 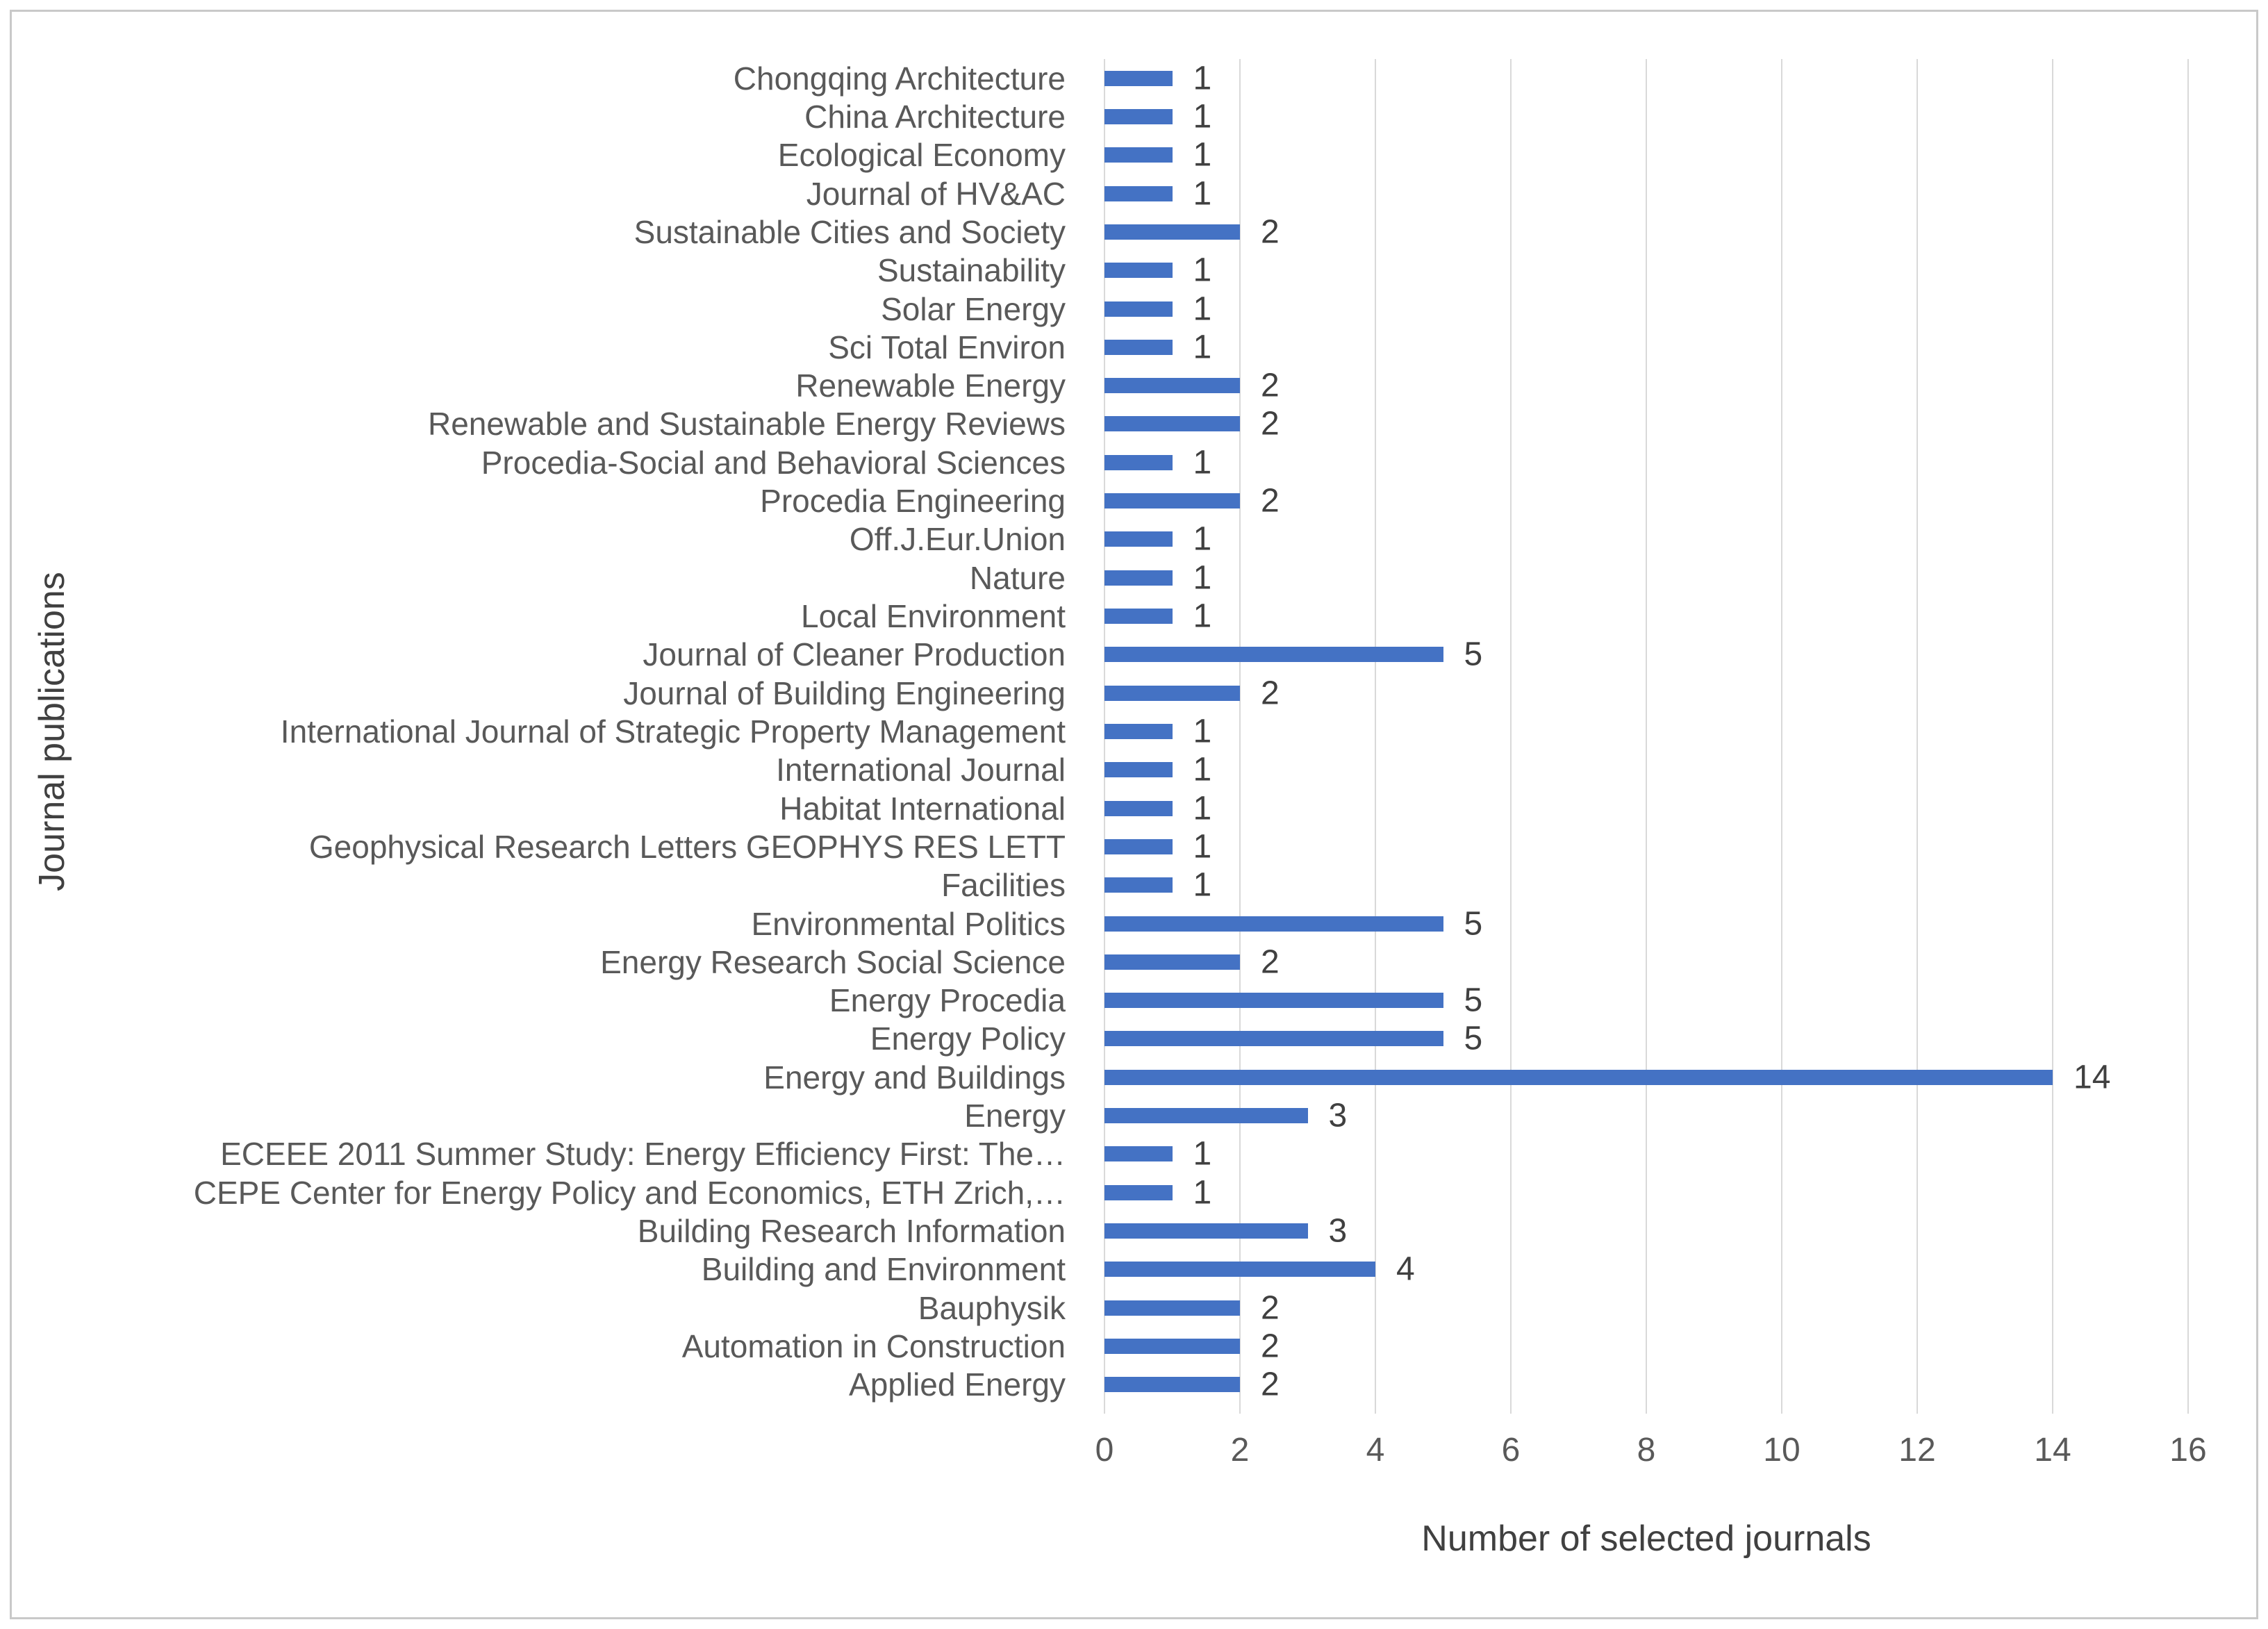 What do you see at coordinates (1017, 577) in the screenshot?
I see `category-label: Nature` at bounding box center [1017, 577].